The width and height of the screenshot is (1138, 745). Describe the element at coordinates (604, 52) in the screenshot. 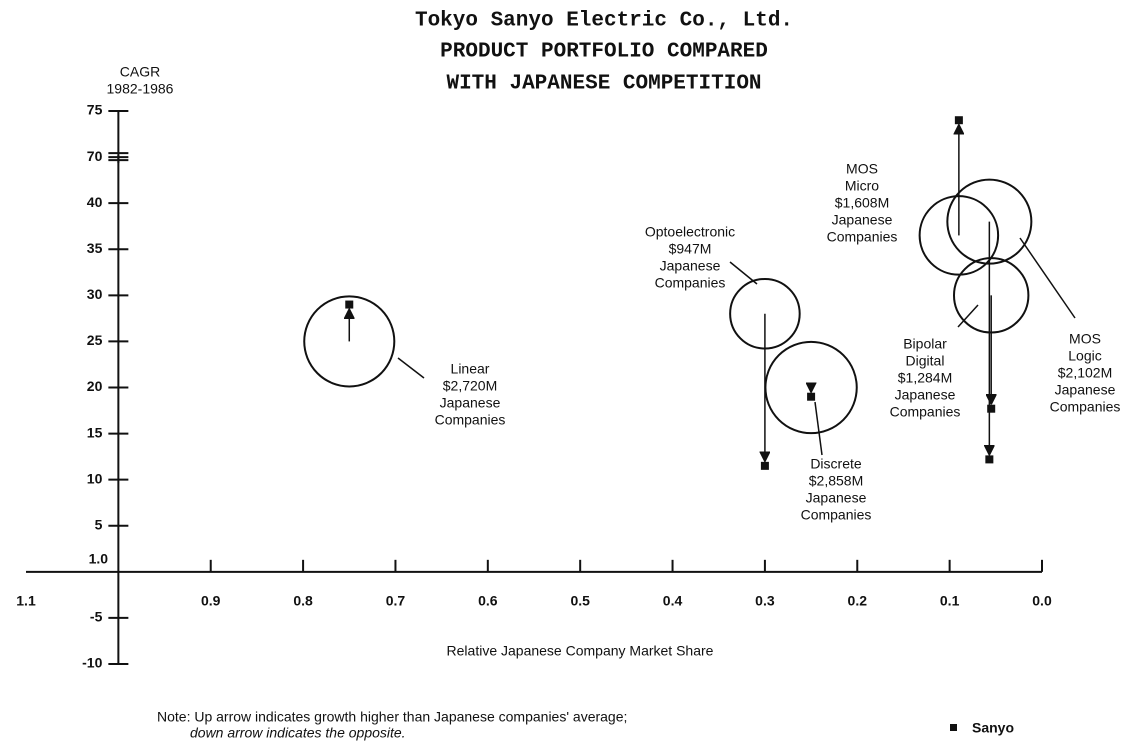

I see `chart-title: PRODUCT PORTFOLIO COMPARED` at that location.